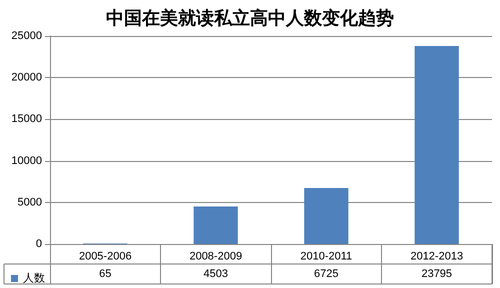 The height and width of the screenshot is (288, 500). I want to click on x-tick-label: 2005-2006, so click(105, 256).